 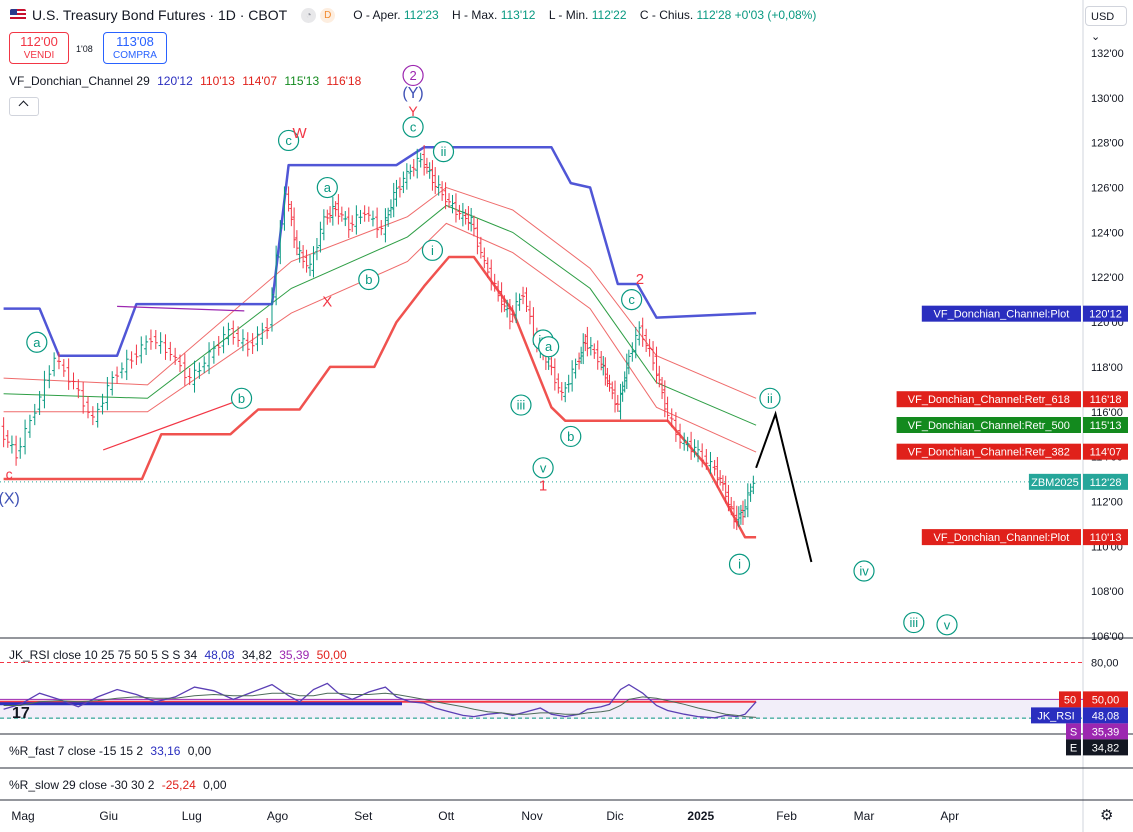 What do you see at coordinates (475, 15) in the screenshot?
I see `high-label: H - Max.` at bounding box center [475, 15].